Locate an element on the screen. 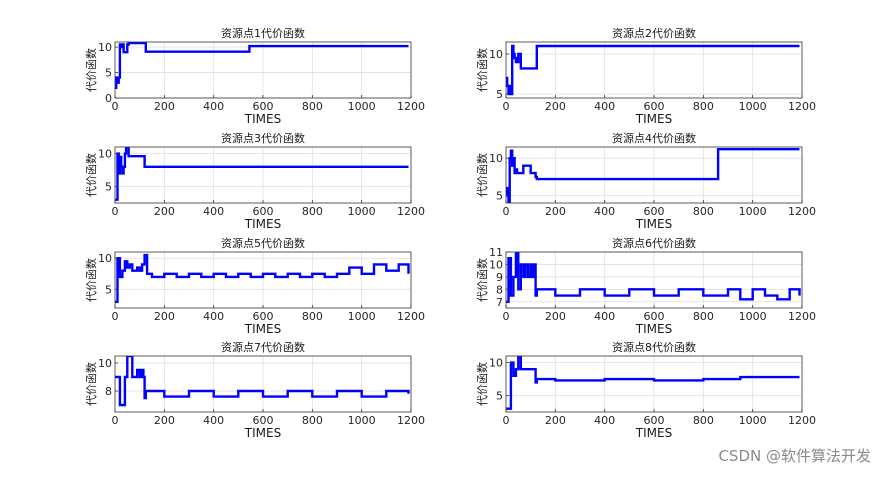  subplot-title: 资源点8代价函数 is located at coordinates (654, 347).